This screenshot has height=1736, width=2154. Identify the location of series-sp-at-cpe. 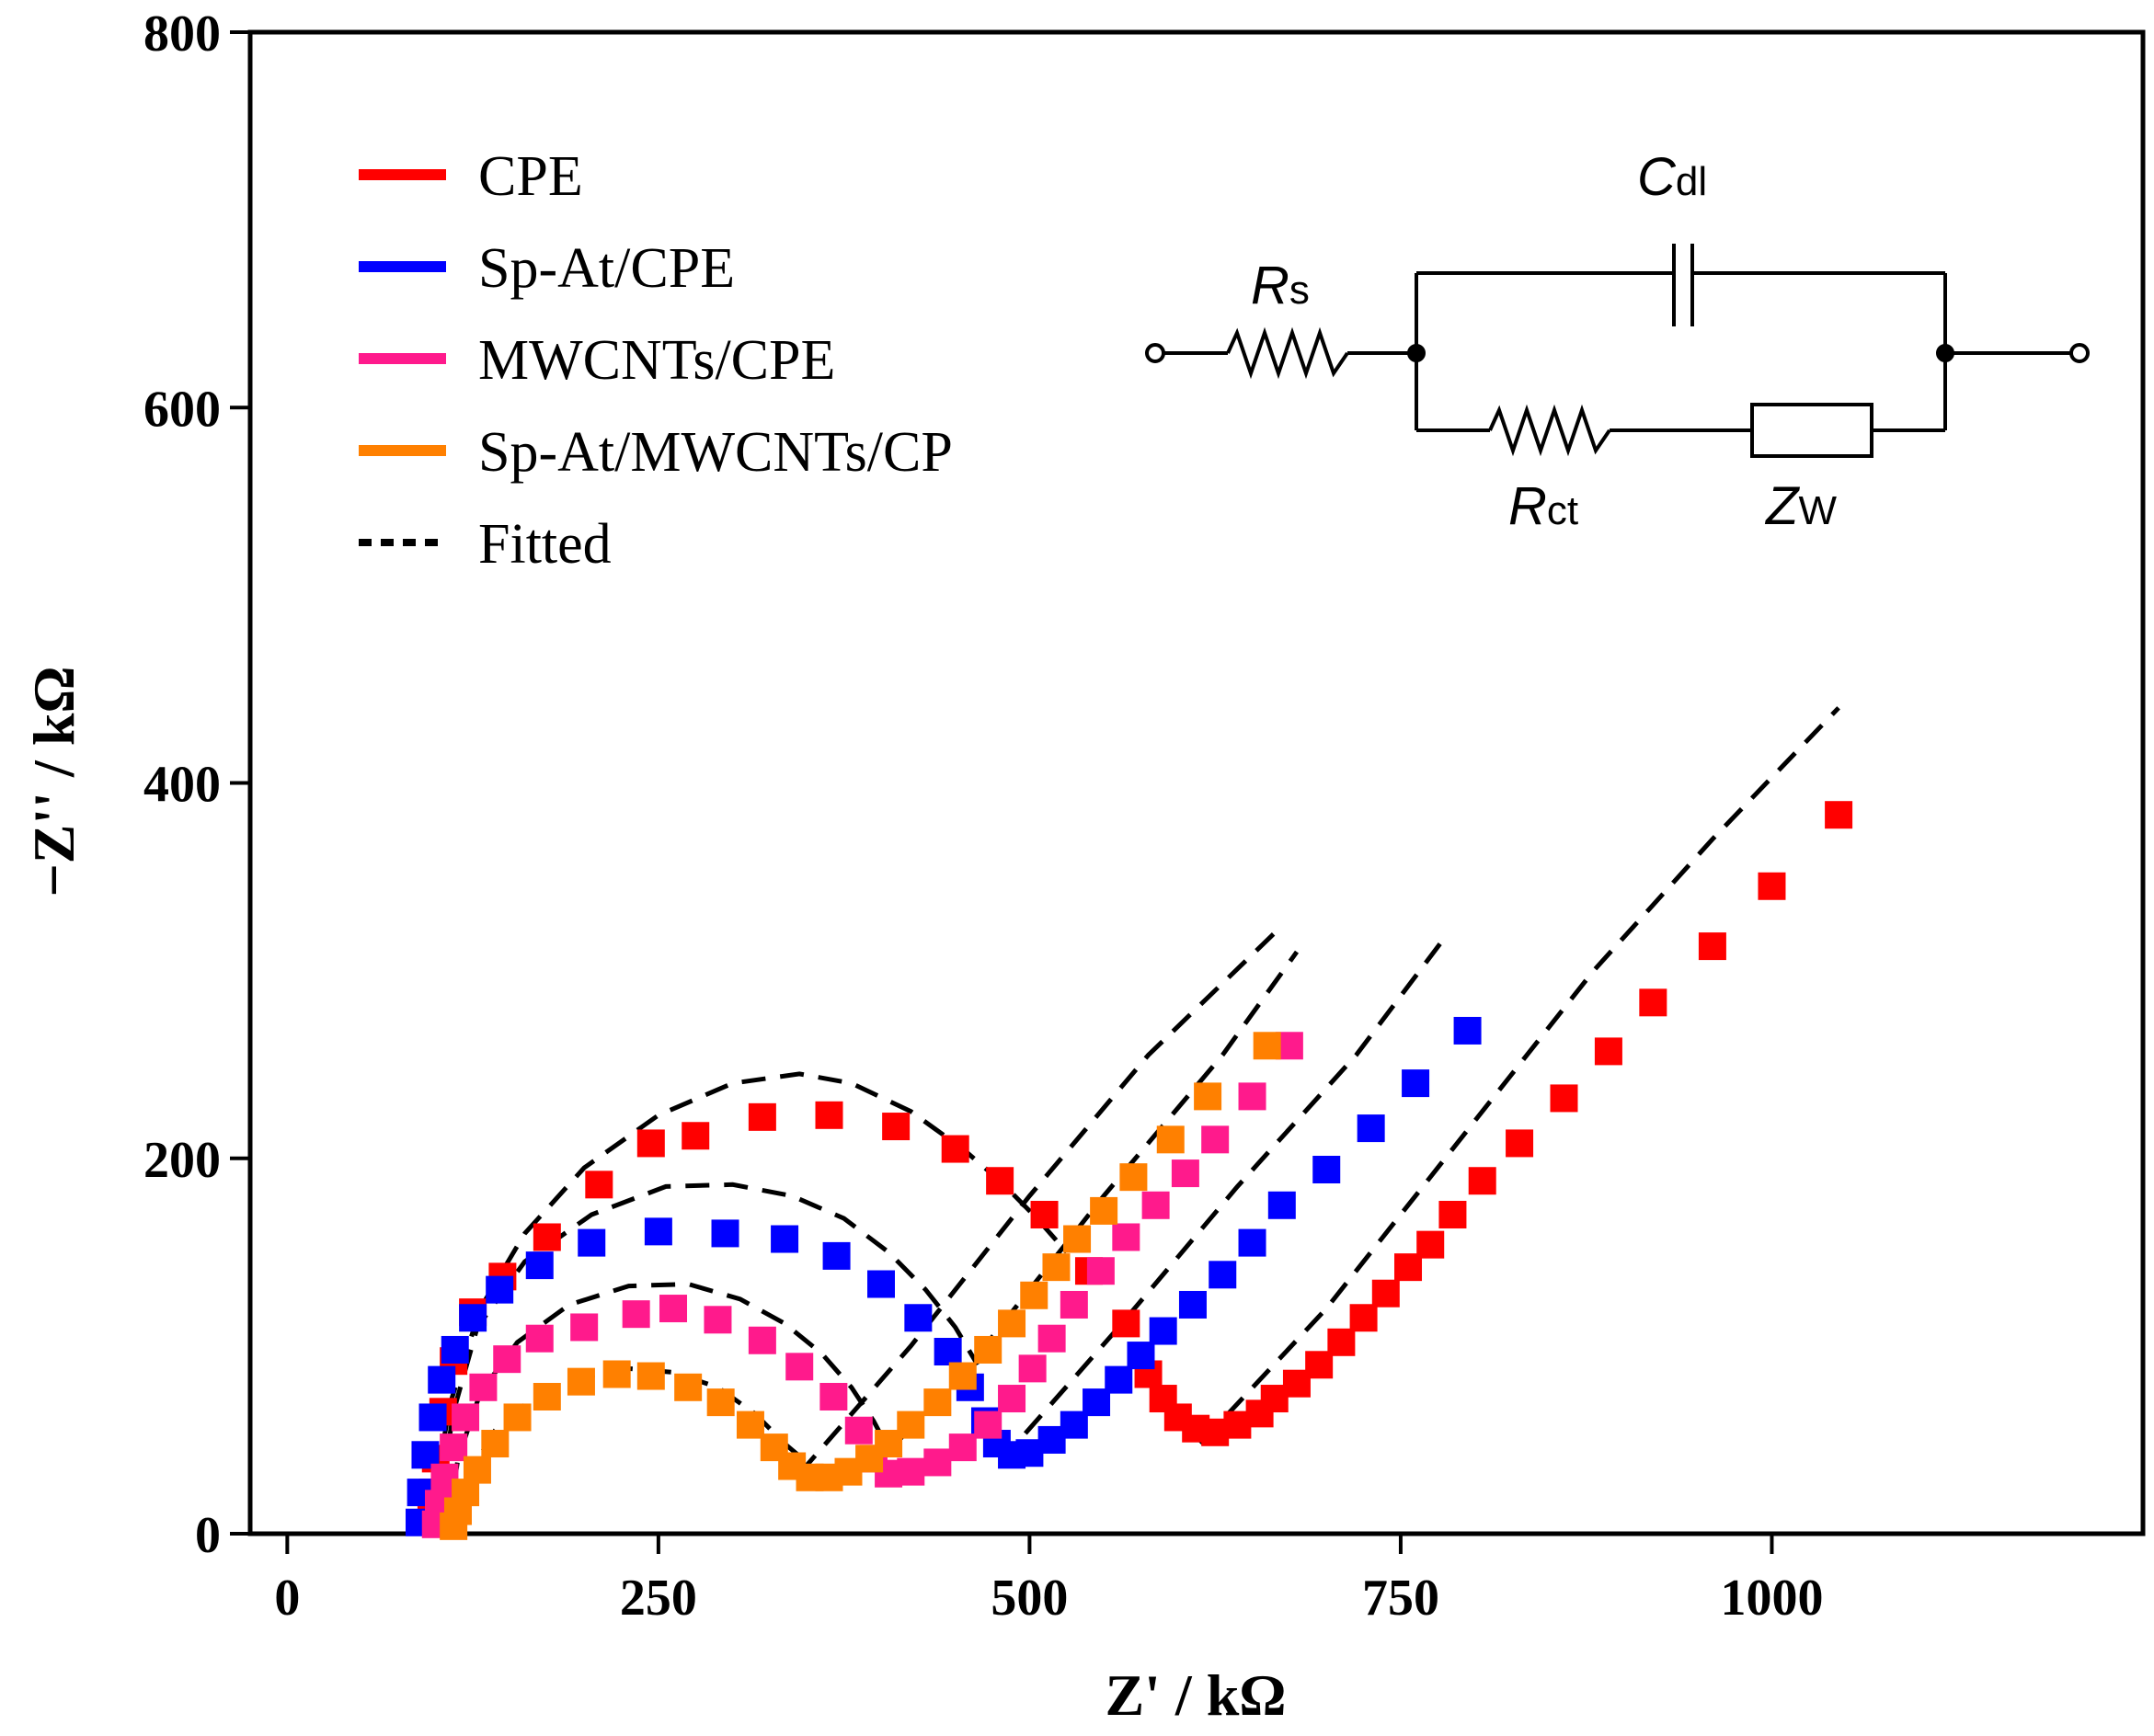
(944, 1276).